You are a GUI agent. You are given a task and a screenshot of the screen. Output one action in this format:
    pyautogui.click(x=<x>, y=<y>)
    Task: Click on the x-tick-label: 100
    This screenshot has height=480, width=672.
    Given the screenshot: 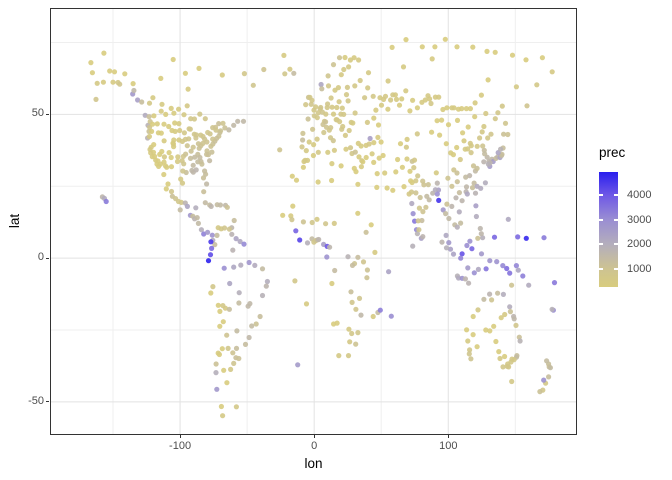 What is the action you would take?
    pyautogui.click(x=448, y=446)
    